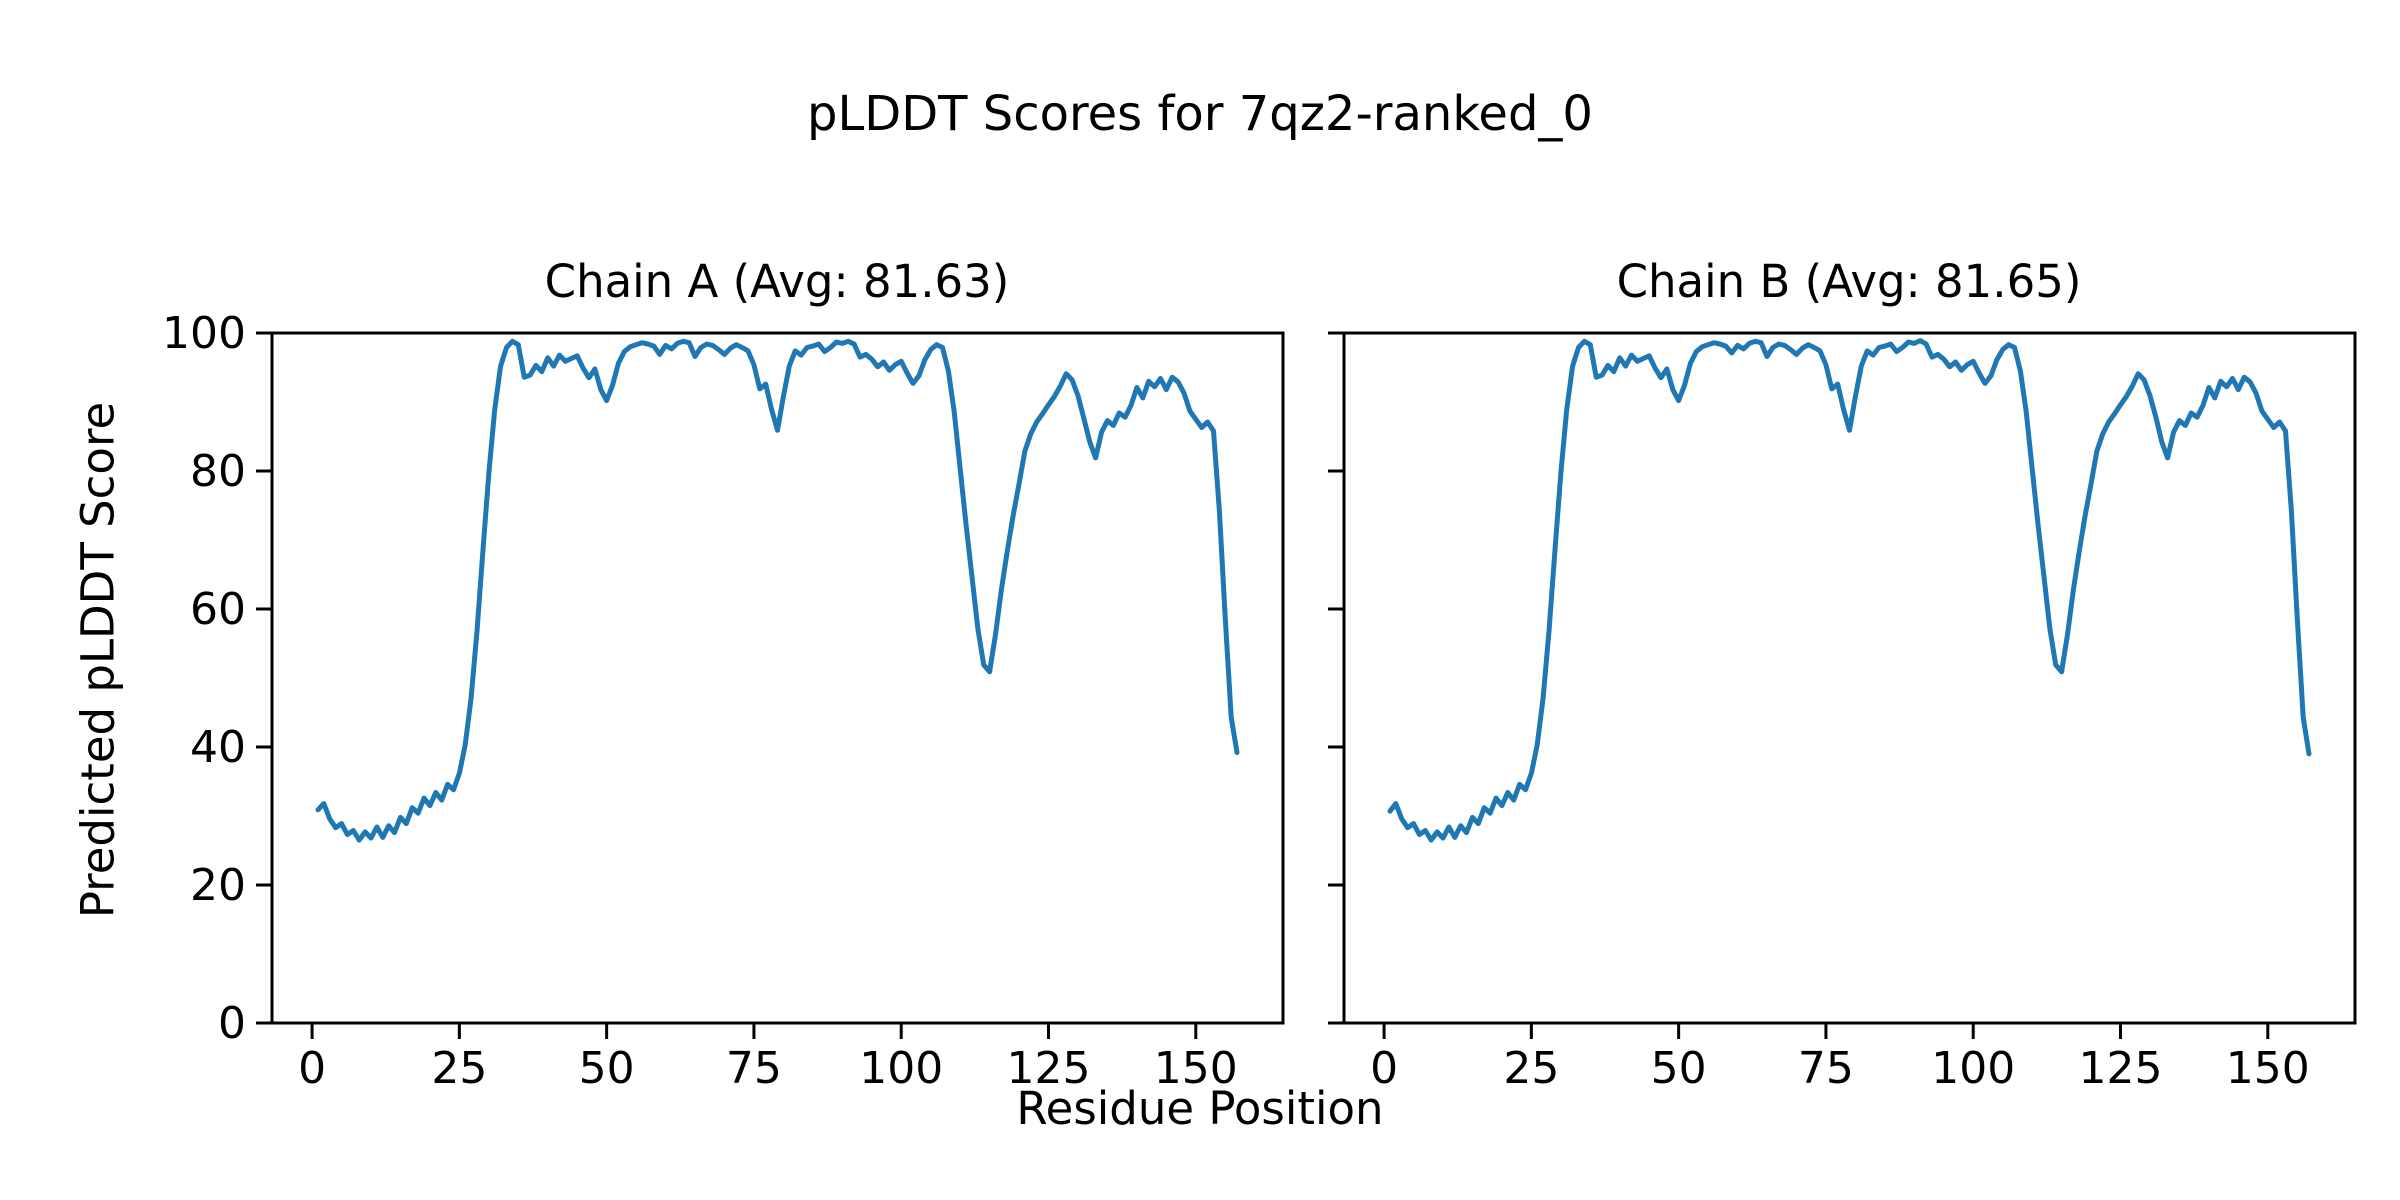  I want to click on y-tick-label: 40, so click(218, 747).